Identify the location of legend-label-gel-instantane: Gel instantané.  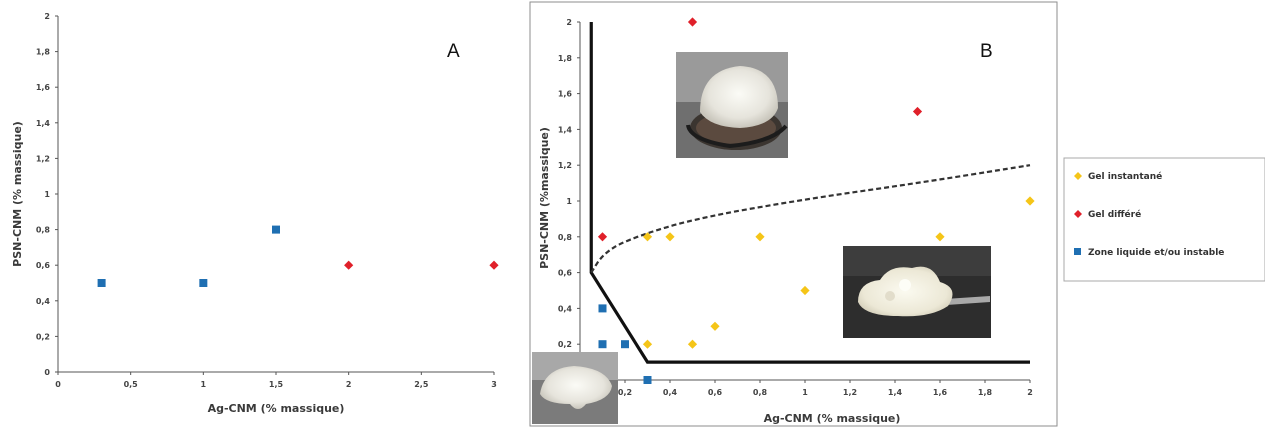
(1125, 176).